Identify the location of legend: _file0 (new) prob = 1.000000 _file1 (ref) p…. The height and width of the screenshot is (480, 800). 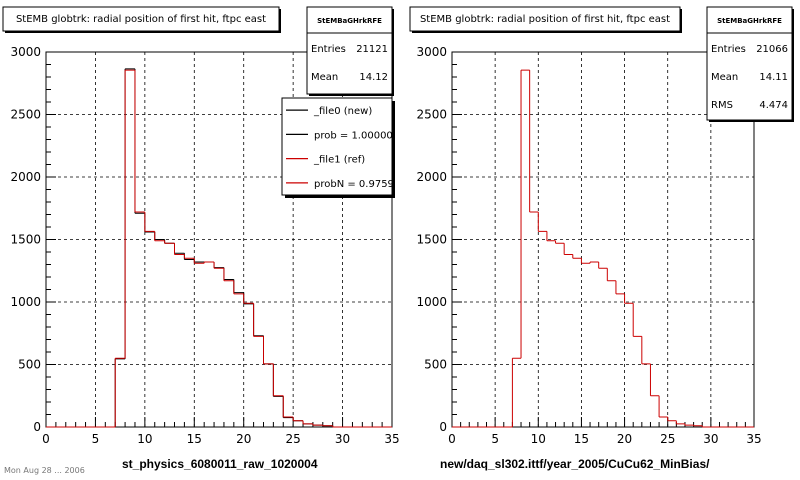
(344, 147).